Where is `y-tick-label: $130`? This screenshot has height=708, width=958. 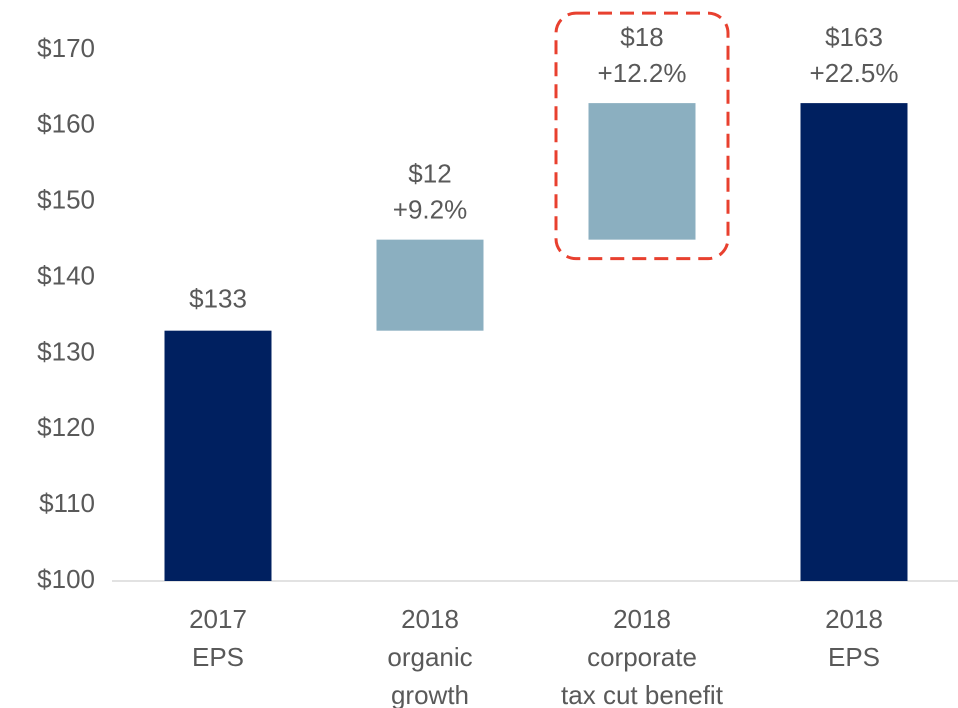 y-tick-label: $130 is located at coordinates (66, 351).